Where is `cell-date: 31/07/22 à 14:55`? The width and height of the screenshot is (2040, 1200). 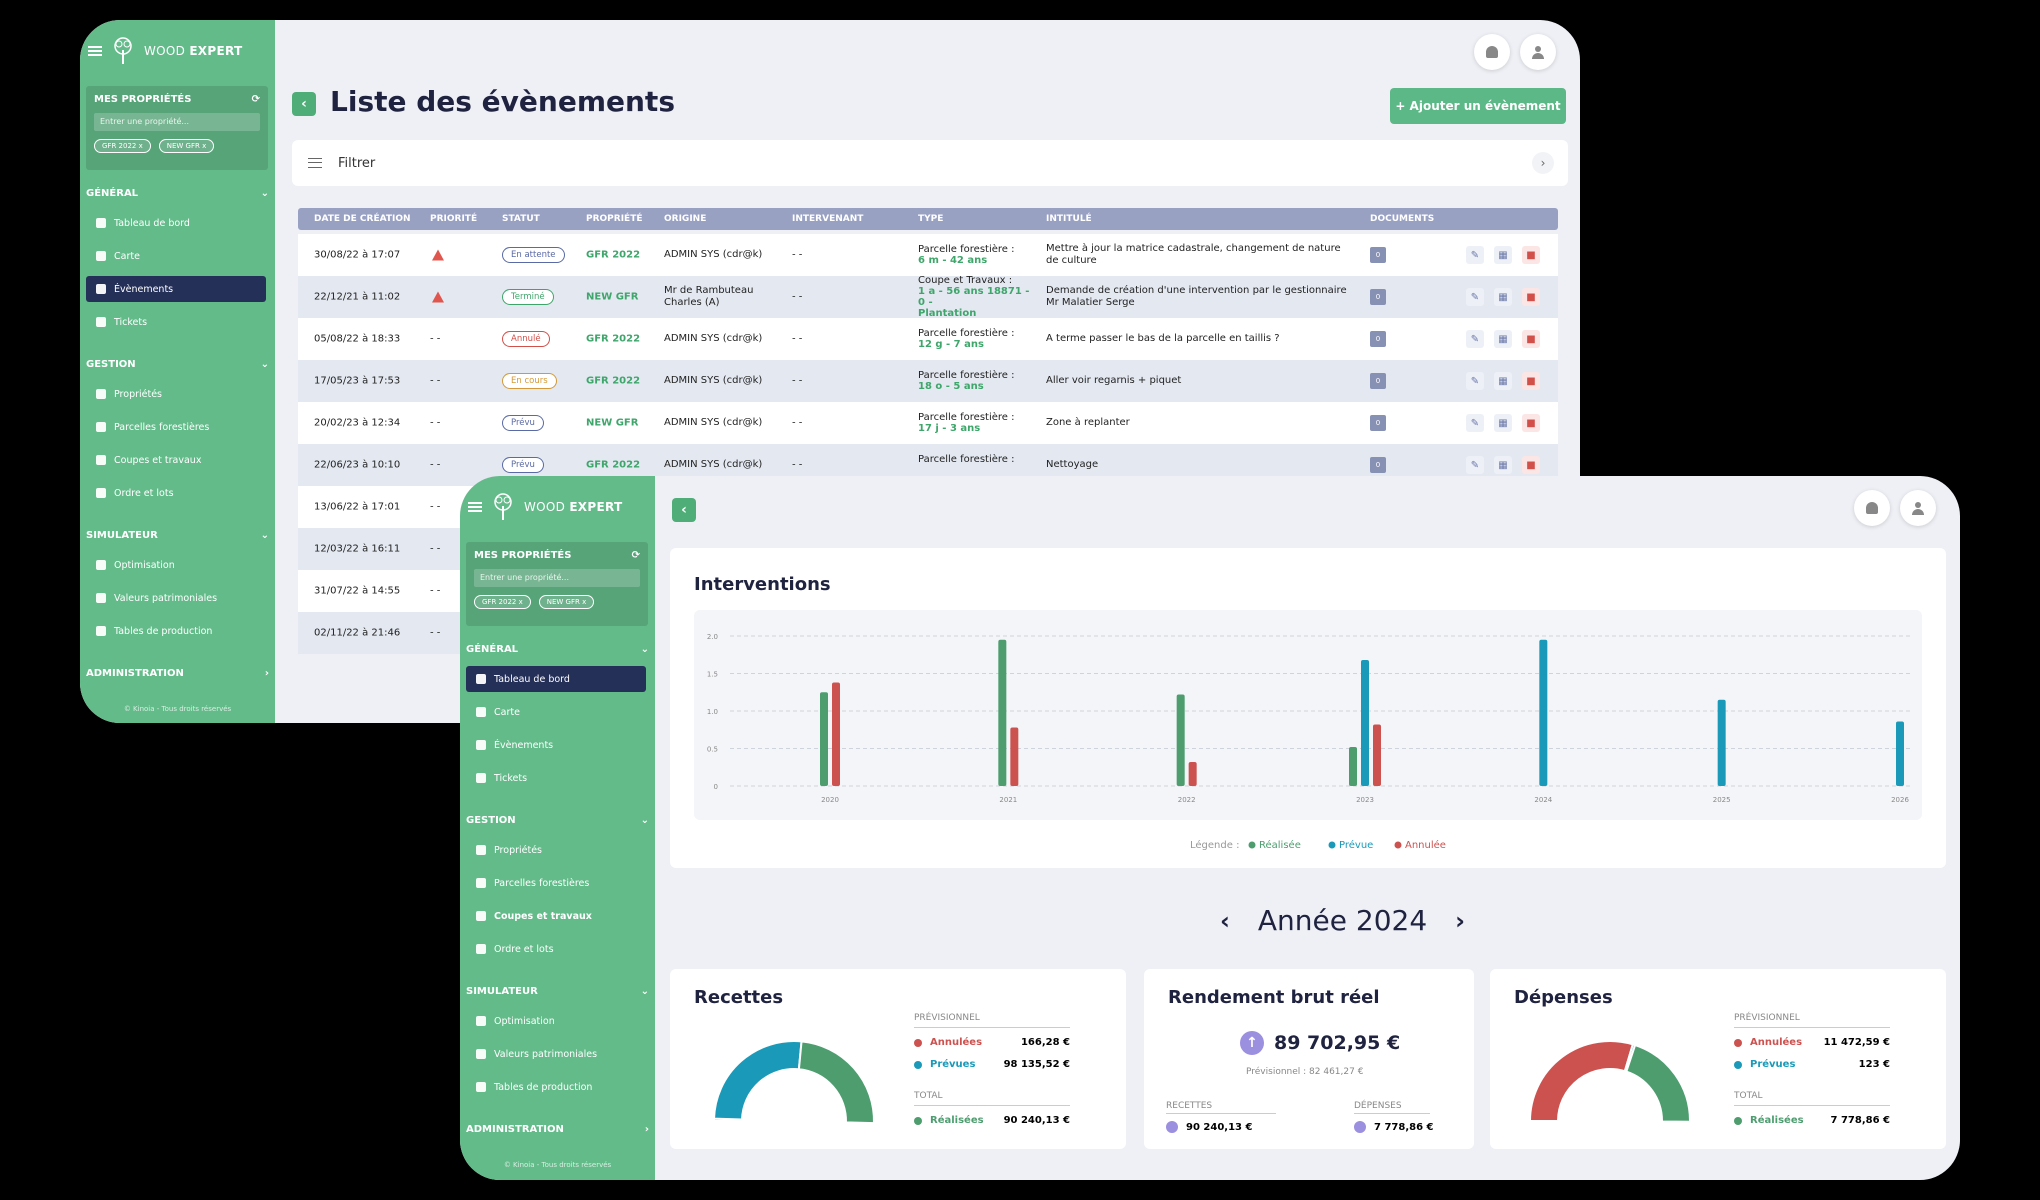
cell-date: 31/07/22 à 14:55 is located at coordinates (357, 591).